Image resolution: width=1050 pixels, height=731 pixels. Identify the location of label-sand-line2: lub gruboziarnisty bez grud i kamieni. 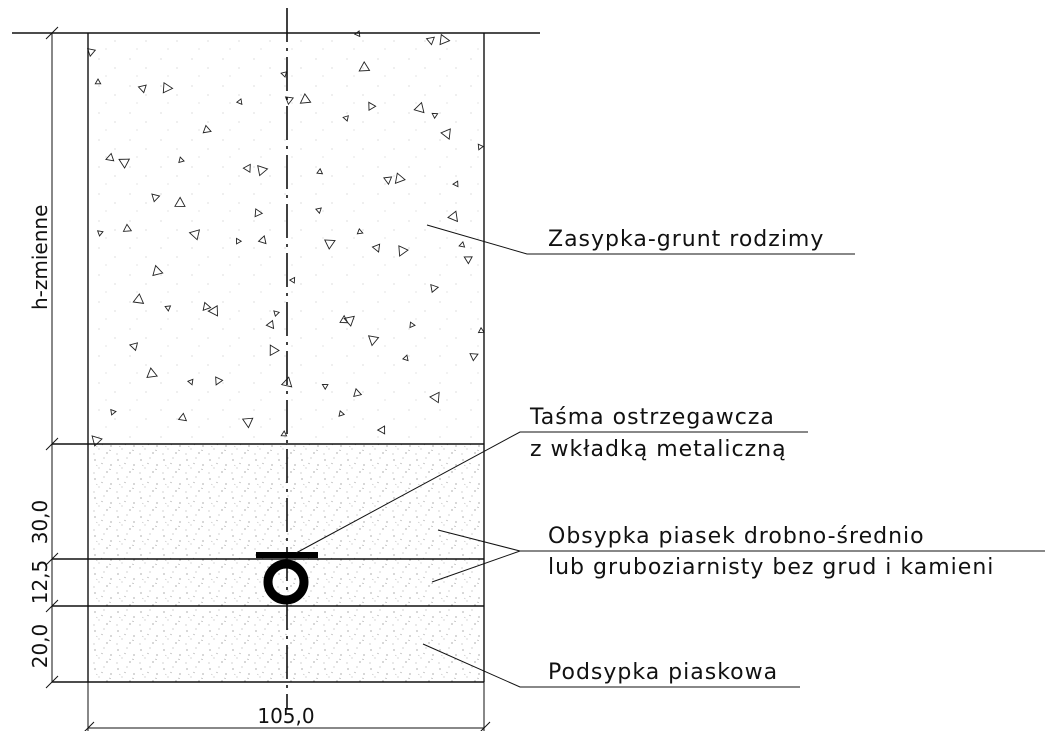
(771, 567).